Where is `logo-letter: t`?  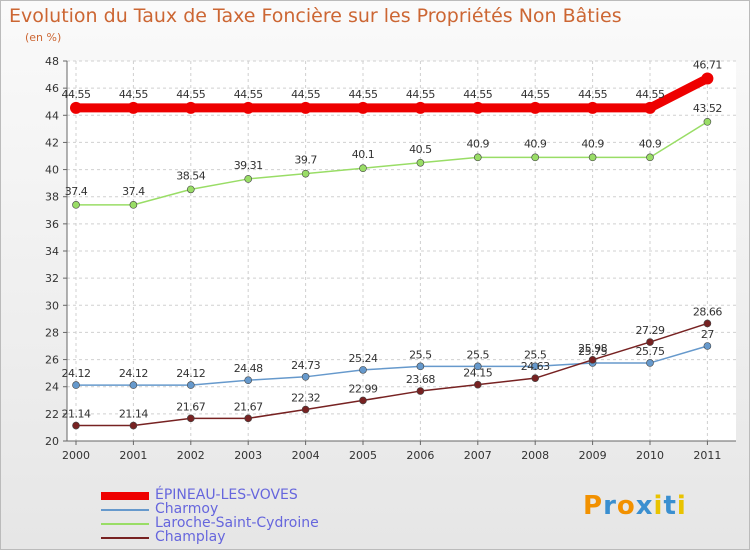
logo-letter: t is located at coordinates (670, 506).